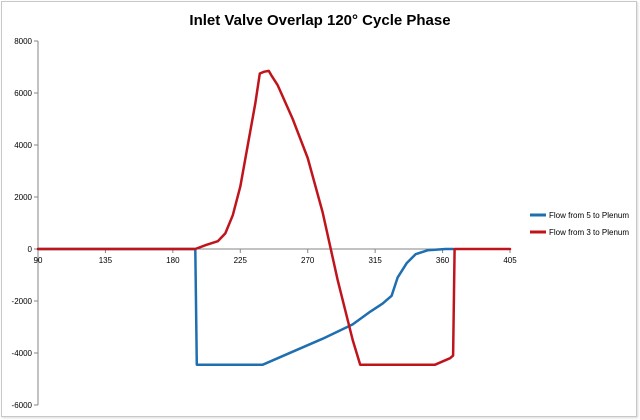  What do you see at coordinates (38, 260) in the screenshot?
I see `x-tick-label: 90` at bounding box center [38, 260].